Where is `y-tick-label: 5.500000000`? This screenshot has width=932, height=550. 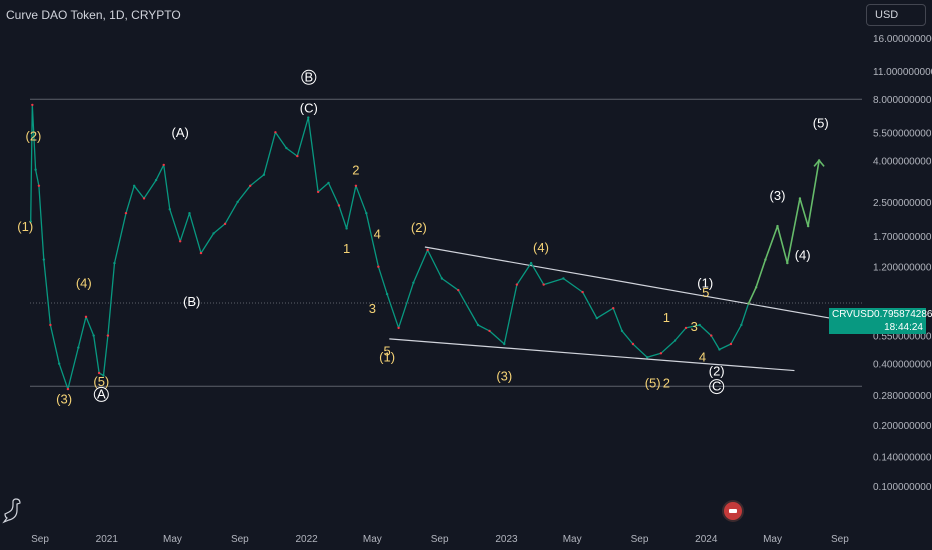
y-tick-label: 5.500000000 is located at coordinates (902, 133).